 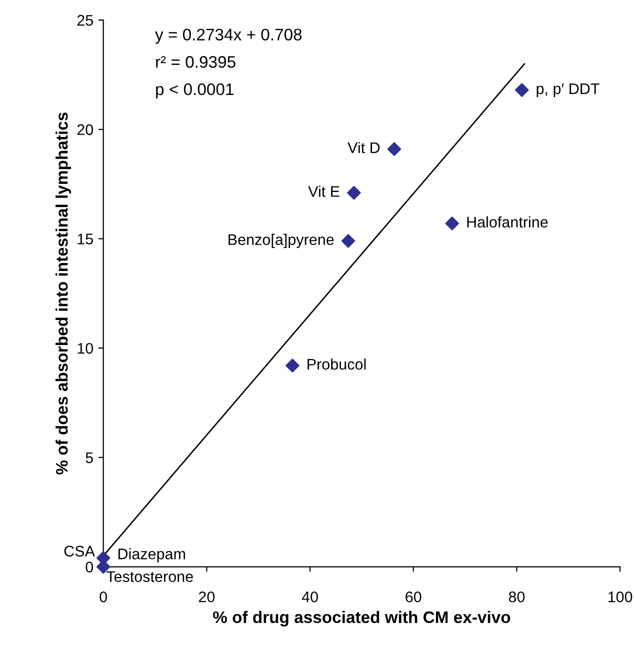 I want to click on y-tick-label: 0, so click(x=90, y=567).